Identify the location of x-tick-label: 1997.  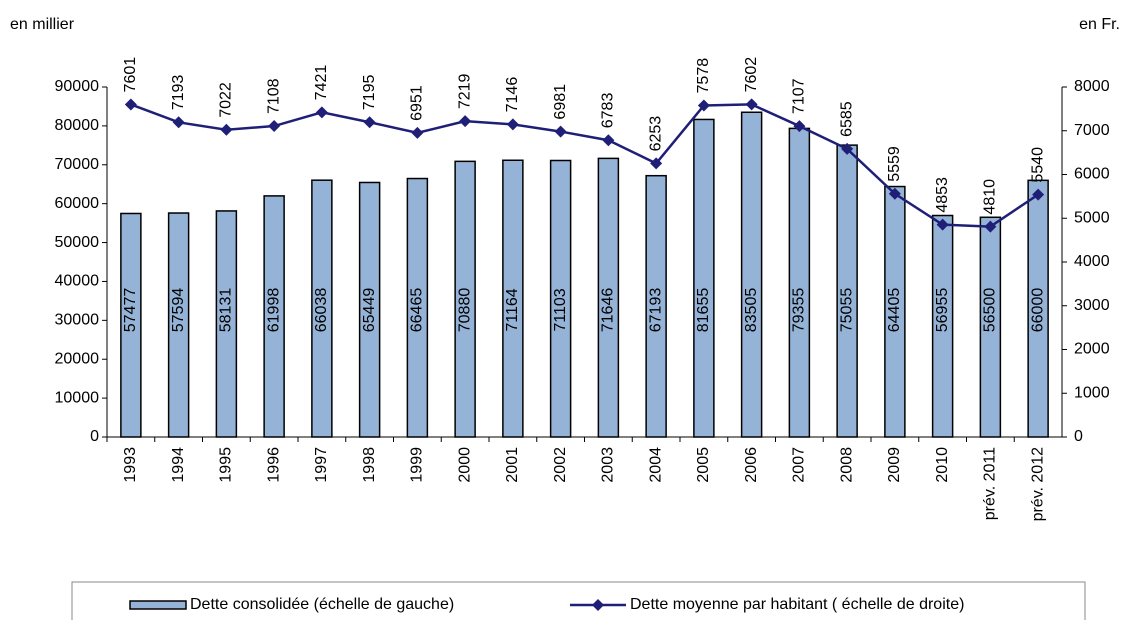
(321, 465).